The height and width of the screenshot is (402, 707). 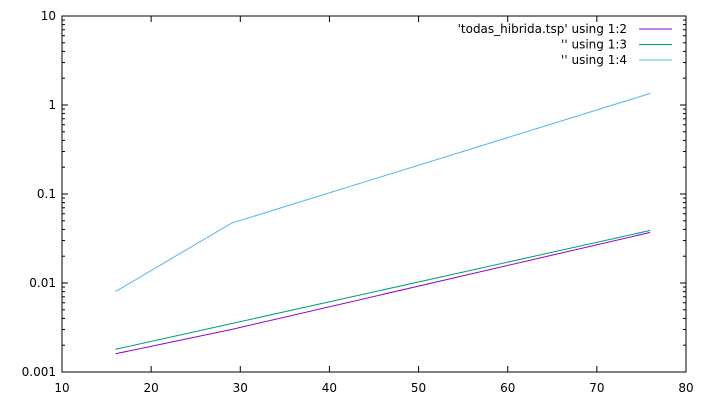 I want to click on x-tick-label: 40, so click(x=329, y=388).